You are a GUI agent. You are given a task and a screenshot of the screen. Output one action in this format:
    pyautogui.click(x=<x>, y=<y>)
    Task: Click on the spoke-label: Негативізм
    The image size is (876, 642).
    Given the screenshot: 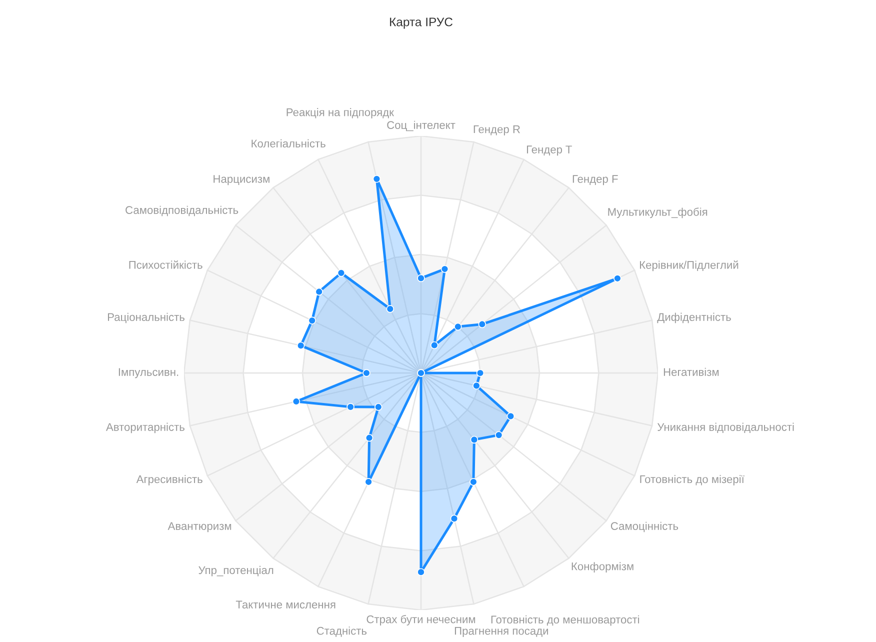 What is the action you would take?
    pyautogui.click(x=691, y=372)
    